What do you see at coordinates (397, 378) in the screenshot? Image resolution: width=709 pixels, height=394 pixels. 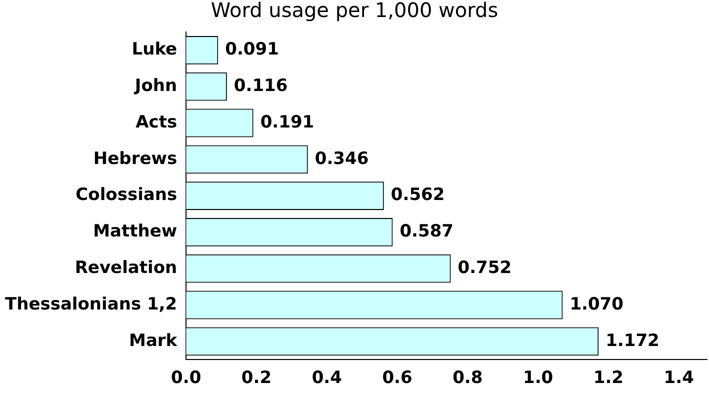 I see `x-tick-label: 0.6` at bounding box center [397, 378].